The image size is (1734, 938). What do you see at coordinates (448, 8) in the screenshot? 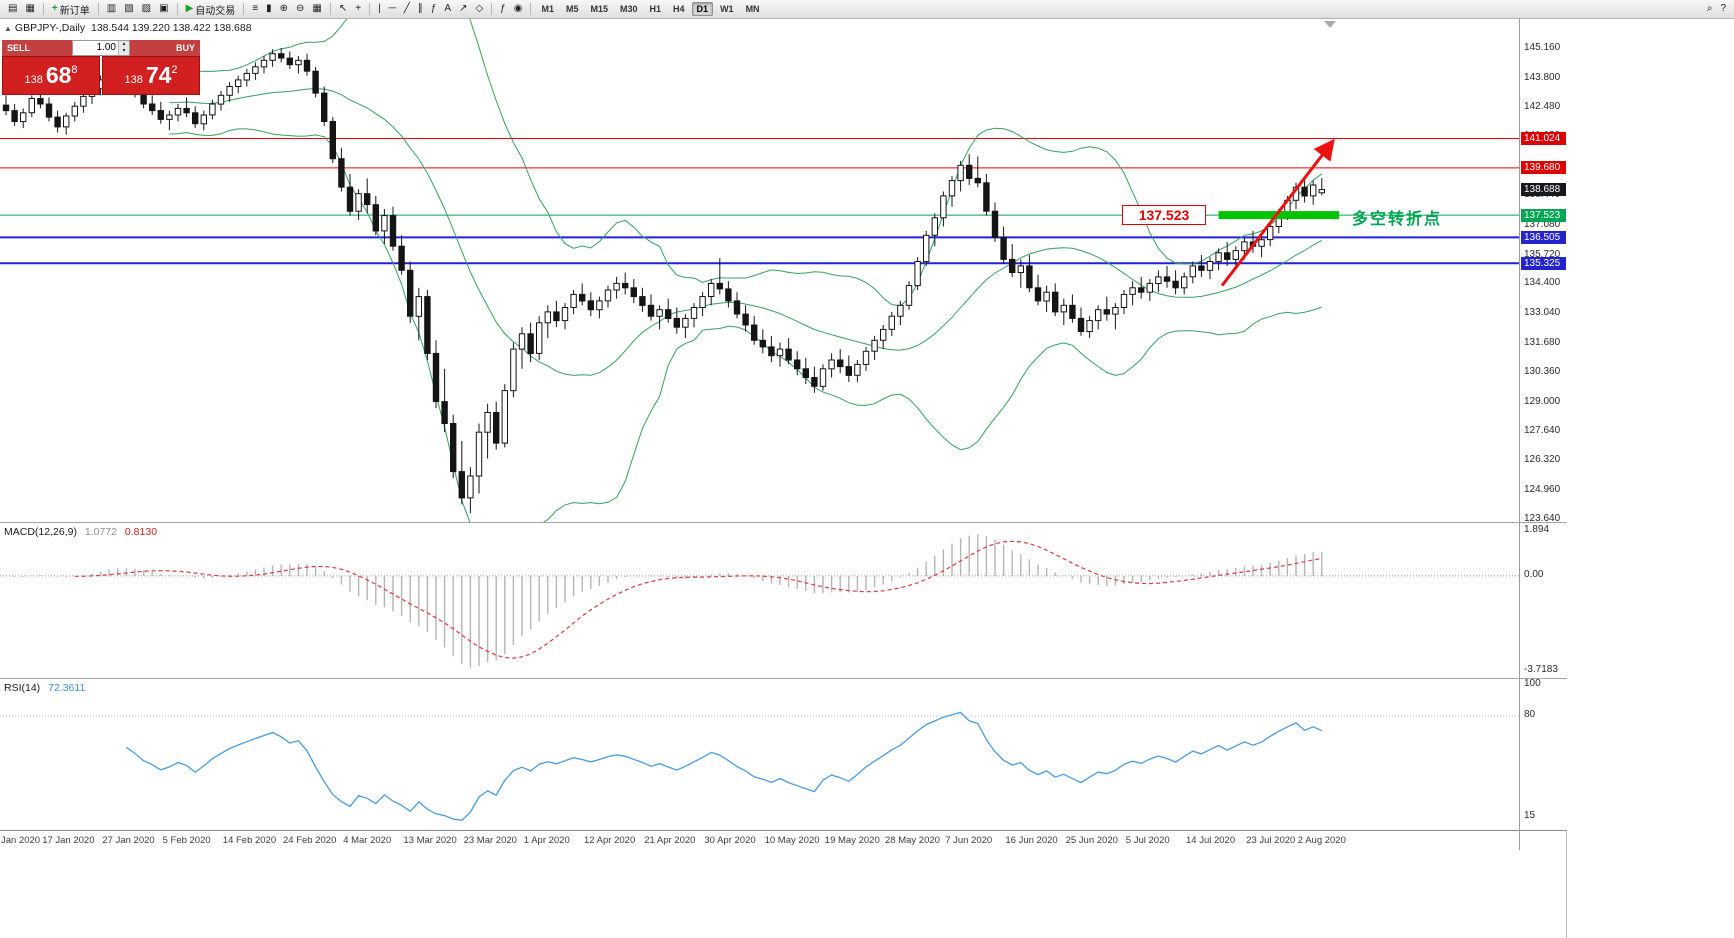
I see `text-tool-icon: A` at bounding box center [448, 8].